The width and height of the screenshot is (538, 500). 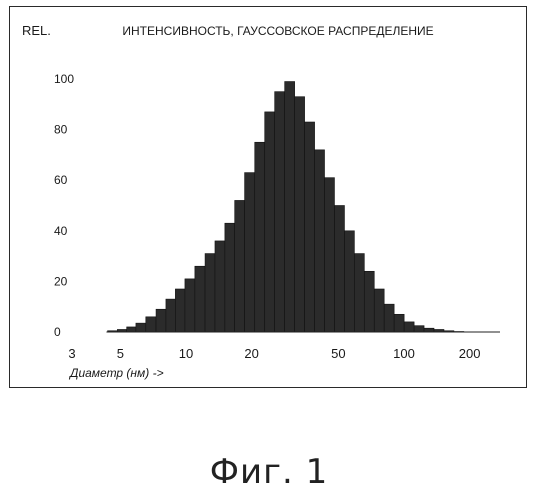 What do you see at coordinates (470, 353) in the screenshot?
I see `x-tick-label: 200` at bounding box center [470, 353].